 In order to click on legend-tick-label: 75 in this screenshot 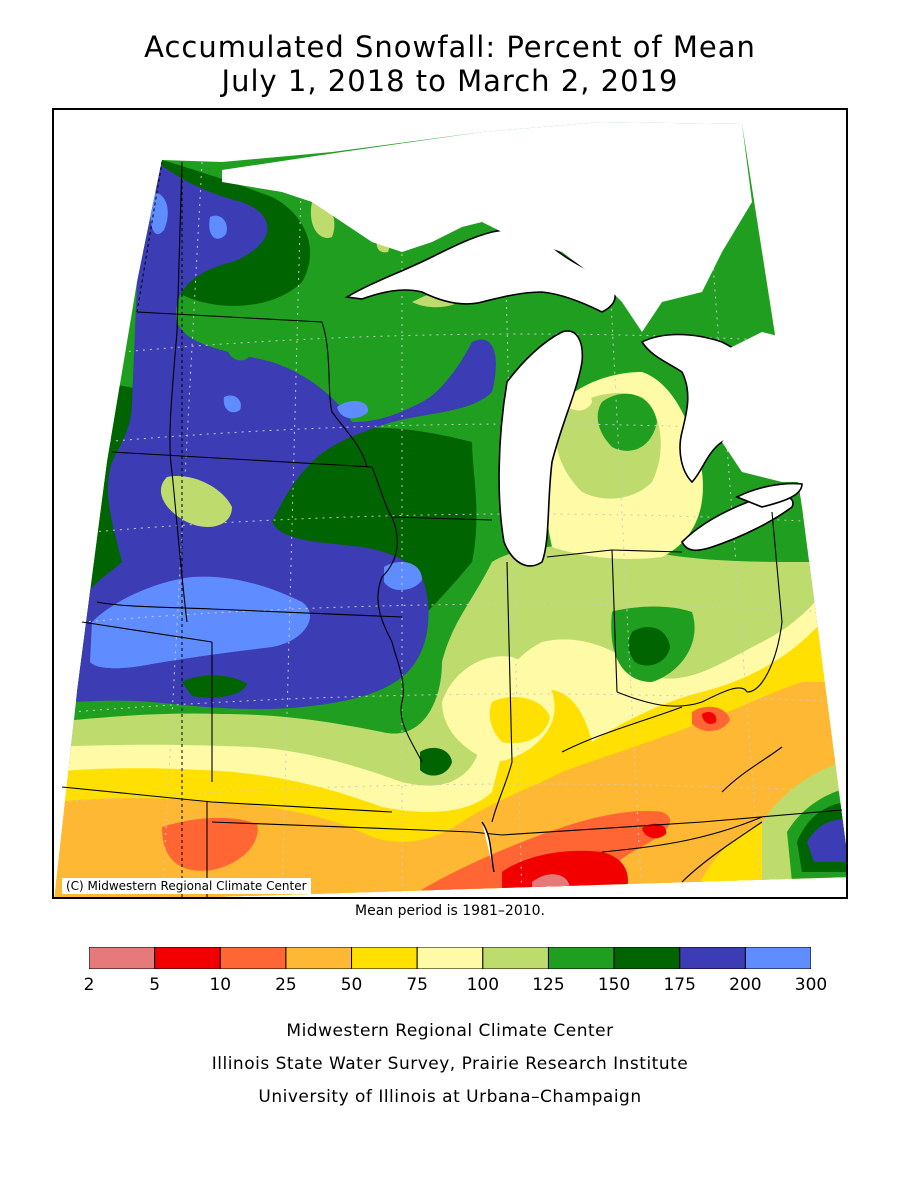, I will do `click(417, 985)`.